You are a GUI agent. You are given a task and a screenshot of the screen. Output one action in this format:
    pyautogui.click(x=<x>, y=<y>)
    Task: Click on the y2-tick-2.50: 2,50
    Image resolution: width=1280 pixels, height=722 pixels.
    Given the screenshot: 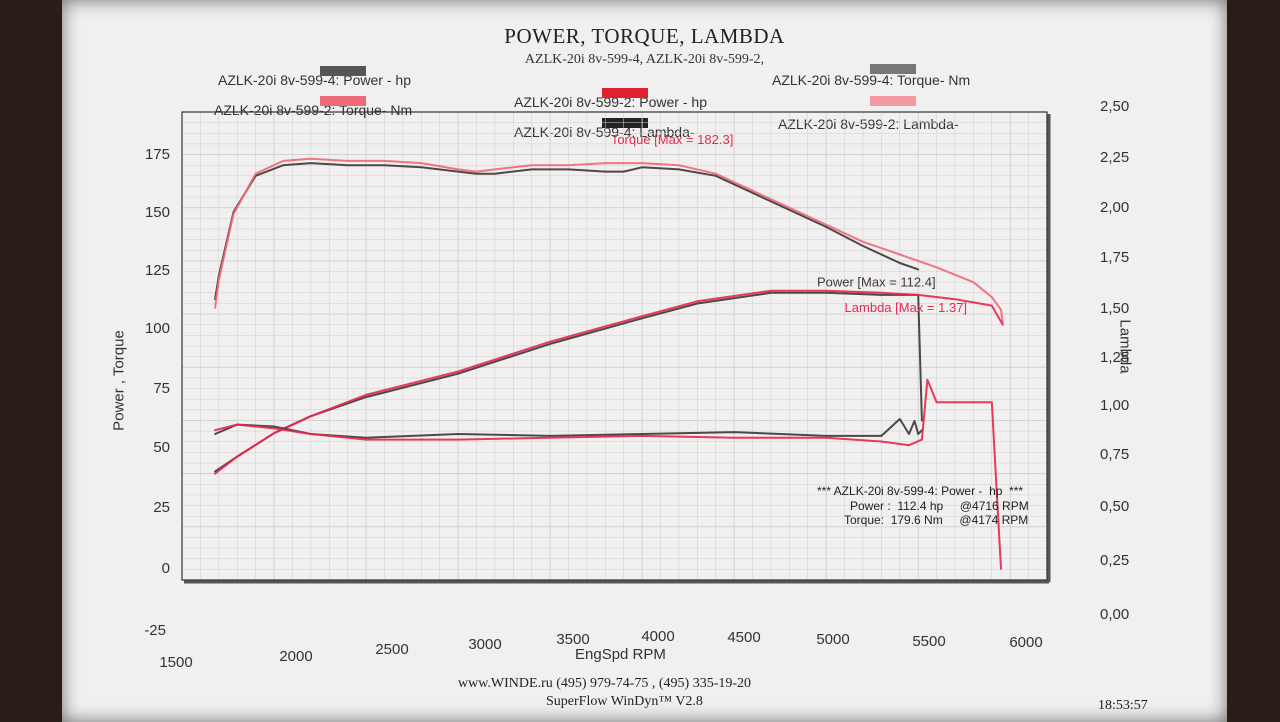 What is the action you would take?
    pyautogui.click(x=1115, y=106)
    